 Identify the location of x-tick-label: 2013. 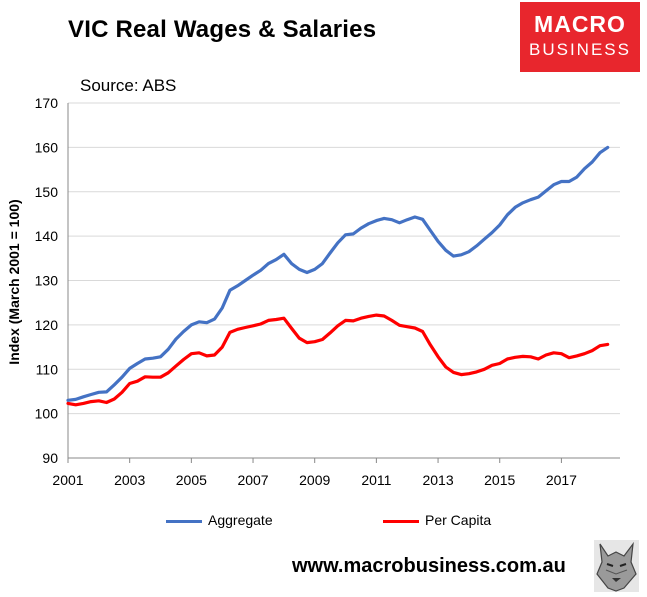
(437, 480).